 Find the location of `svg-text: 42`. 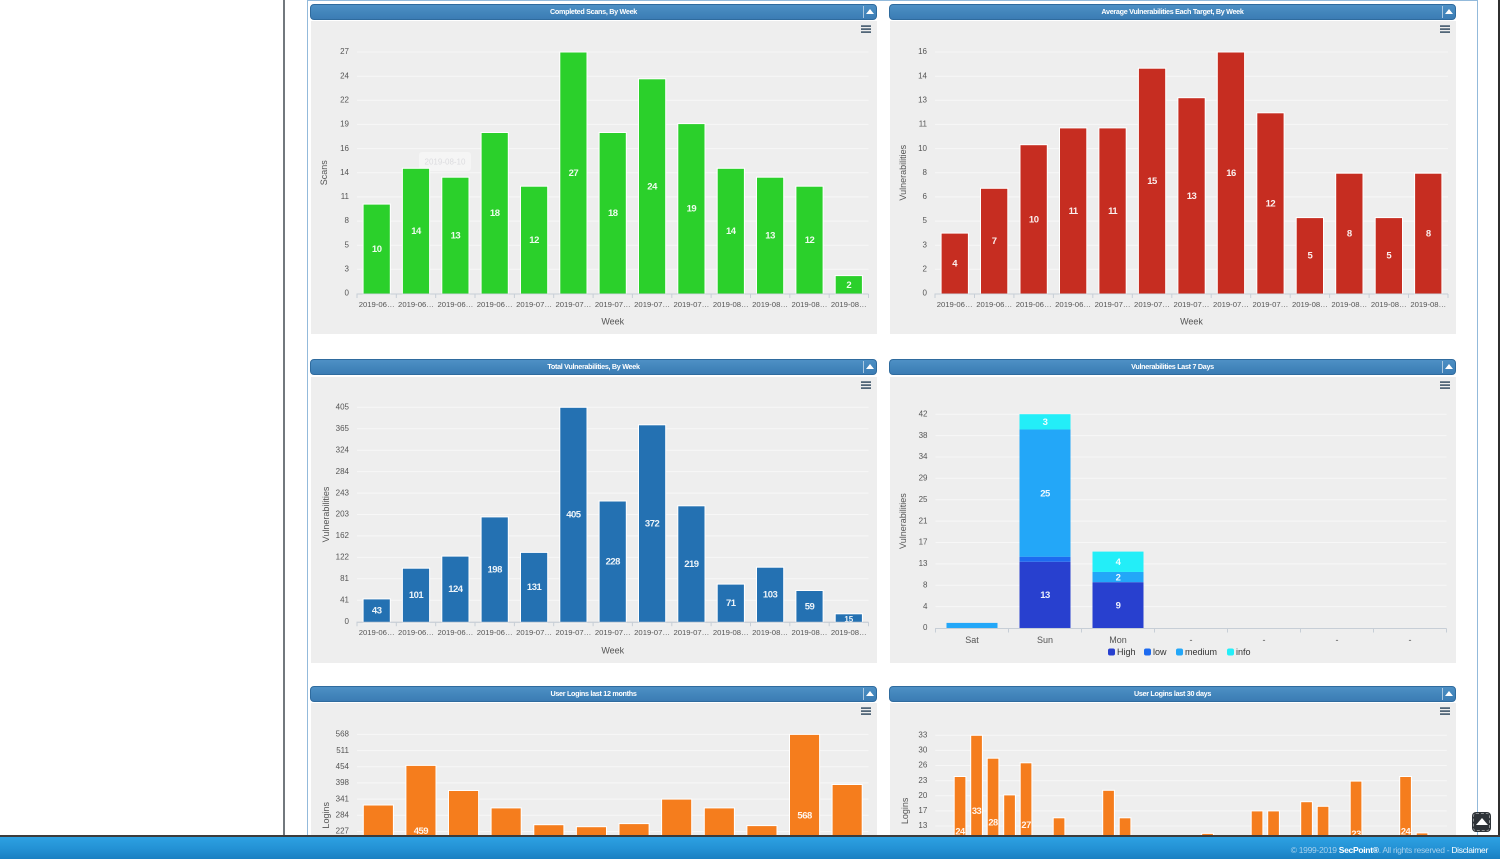

svg-text: 42 is located at coordinates (923, 413).